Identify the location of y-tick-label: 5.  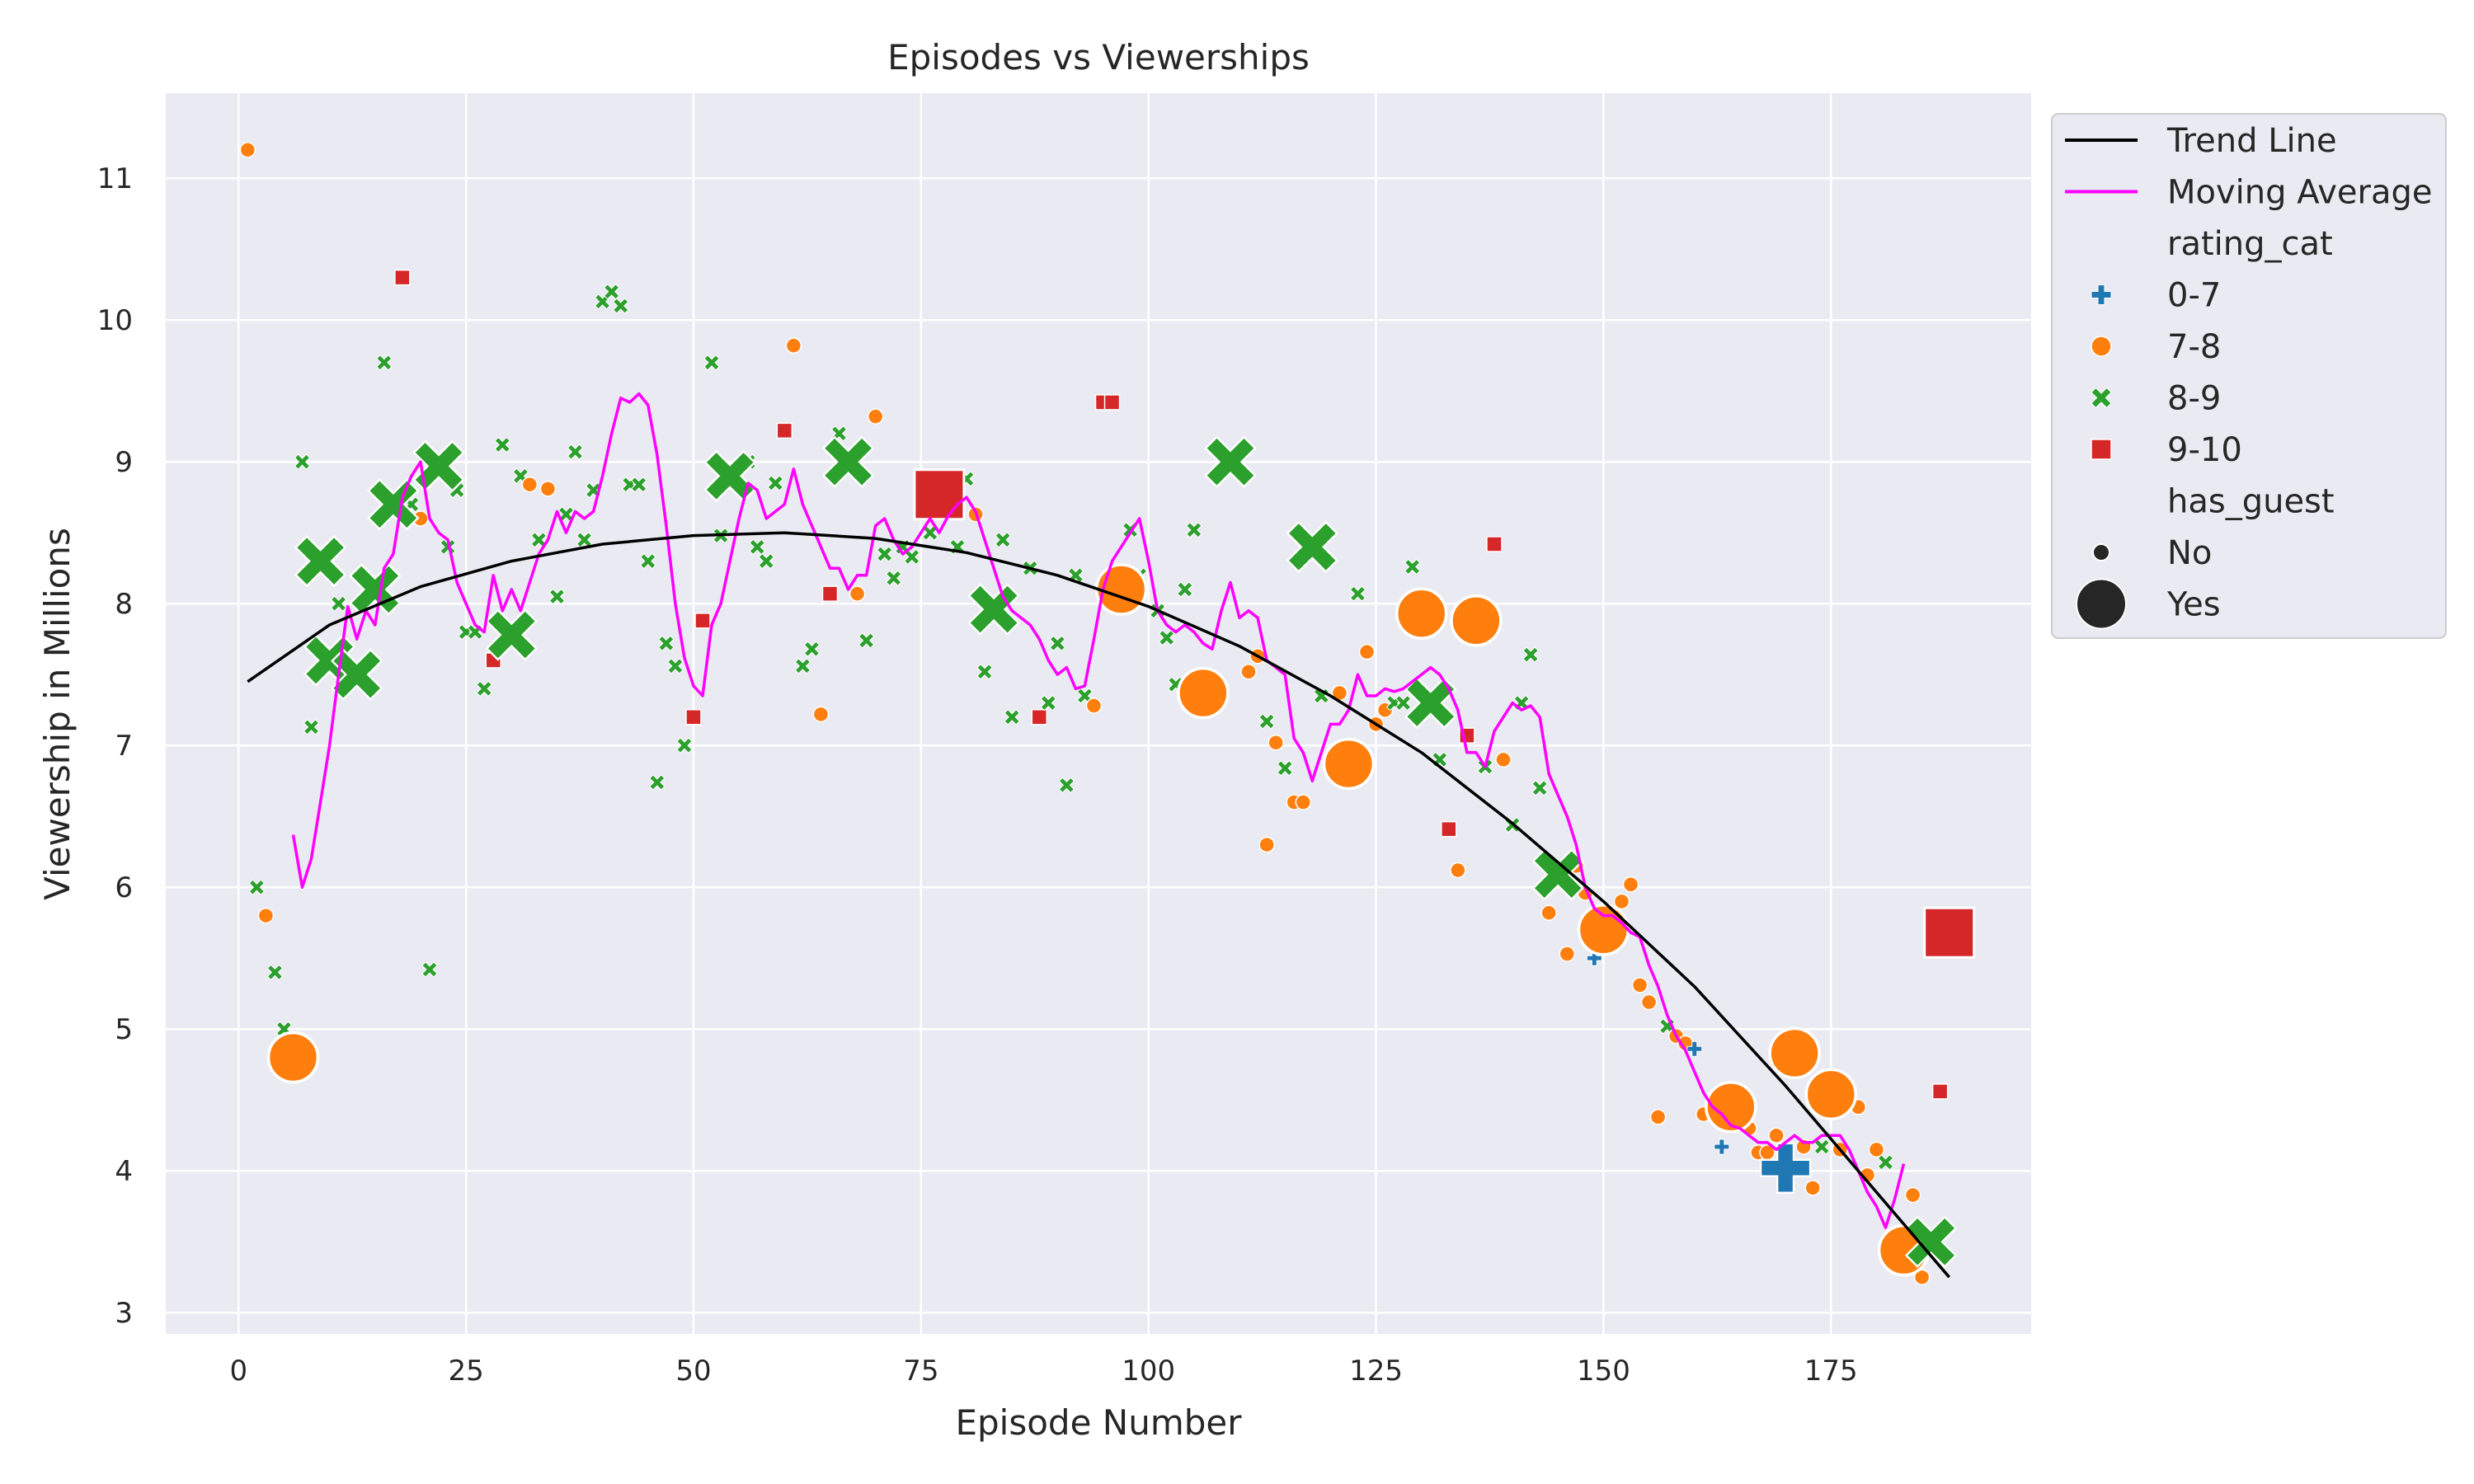
(124, 1029).